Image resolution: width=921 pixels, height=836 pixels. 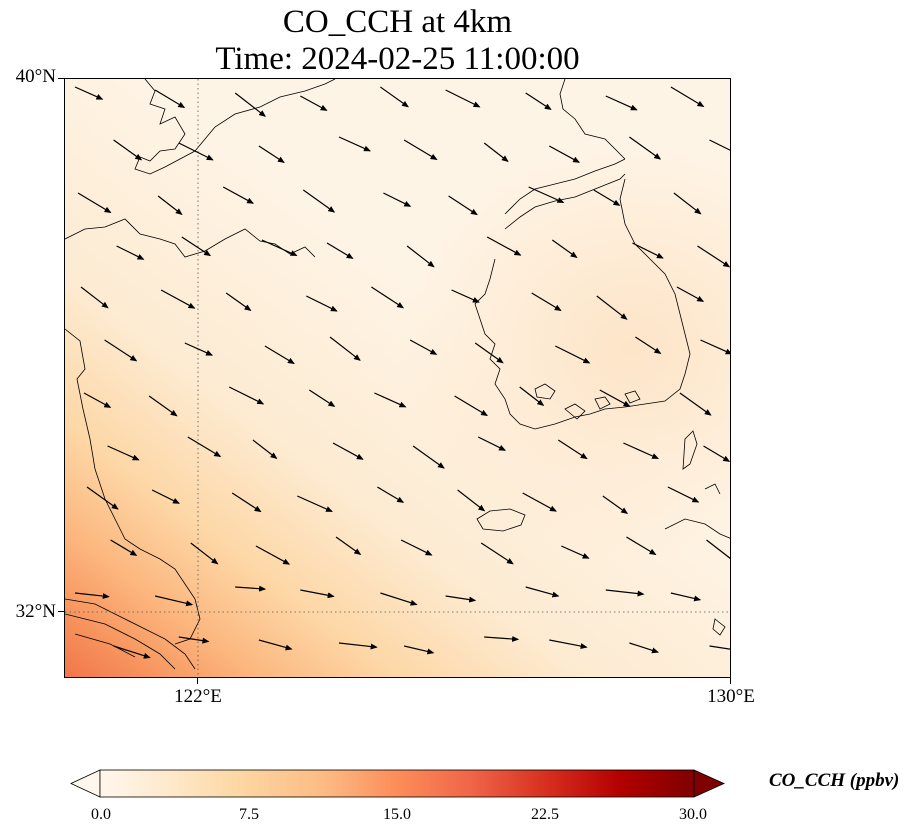 I want to click on lat-tick-40n, so click(x=61, y=78).